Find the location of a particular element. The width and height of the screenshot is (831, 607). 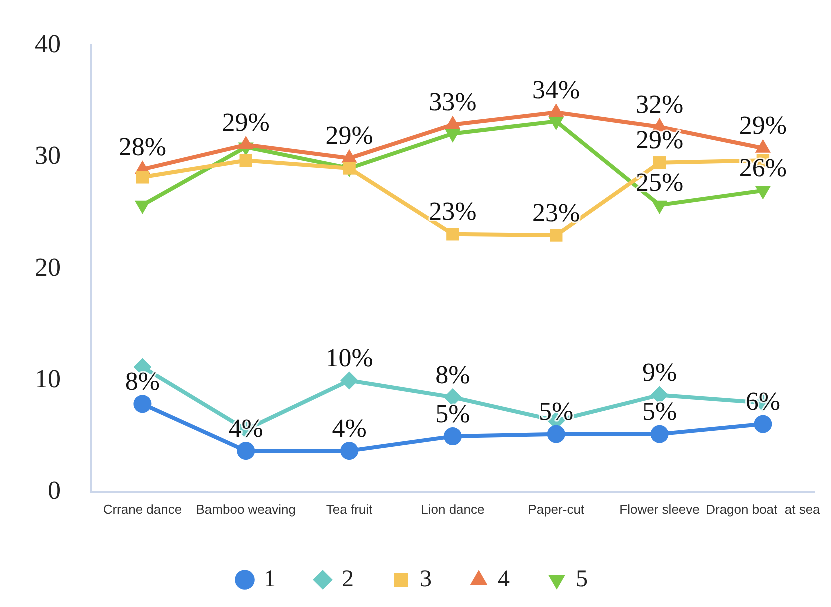

y-tick-label: 0 is located at coordinates (54, 491).